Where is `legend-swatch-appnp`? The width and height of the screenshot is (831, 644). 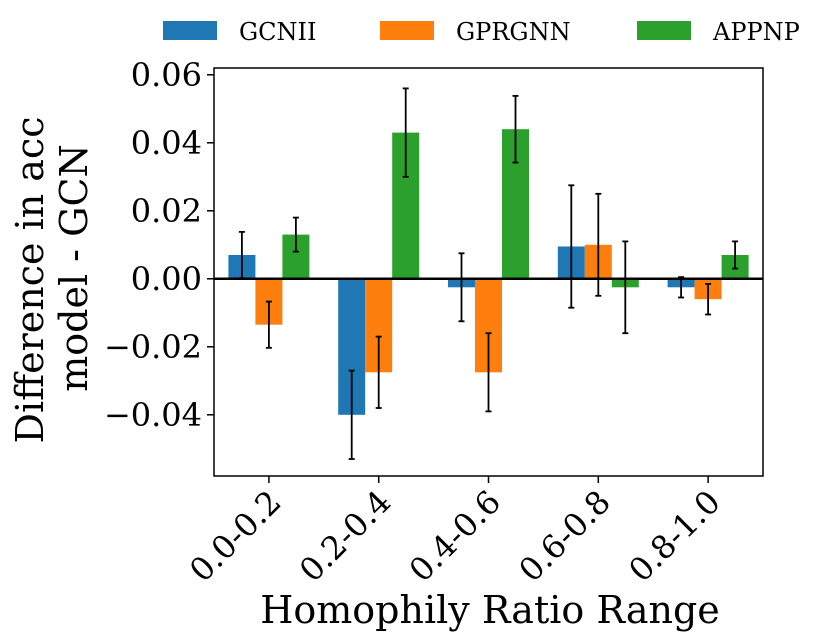 legend-swatch-appnp is located at coordinates (664, 30).